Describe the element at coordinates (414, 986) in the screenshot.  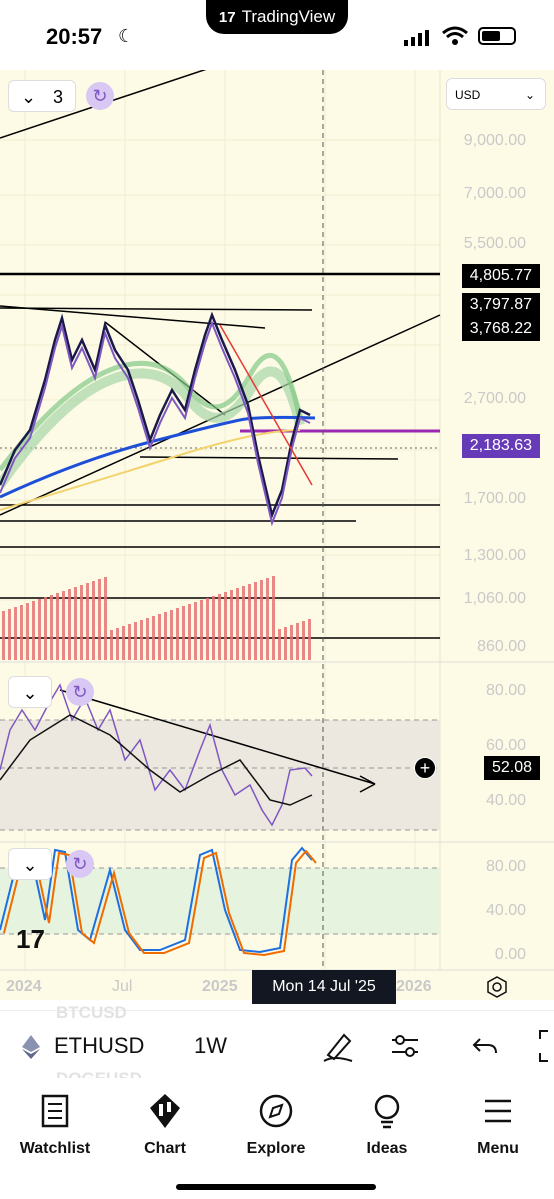
I see `time-axis-label: 2026` at that location.